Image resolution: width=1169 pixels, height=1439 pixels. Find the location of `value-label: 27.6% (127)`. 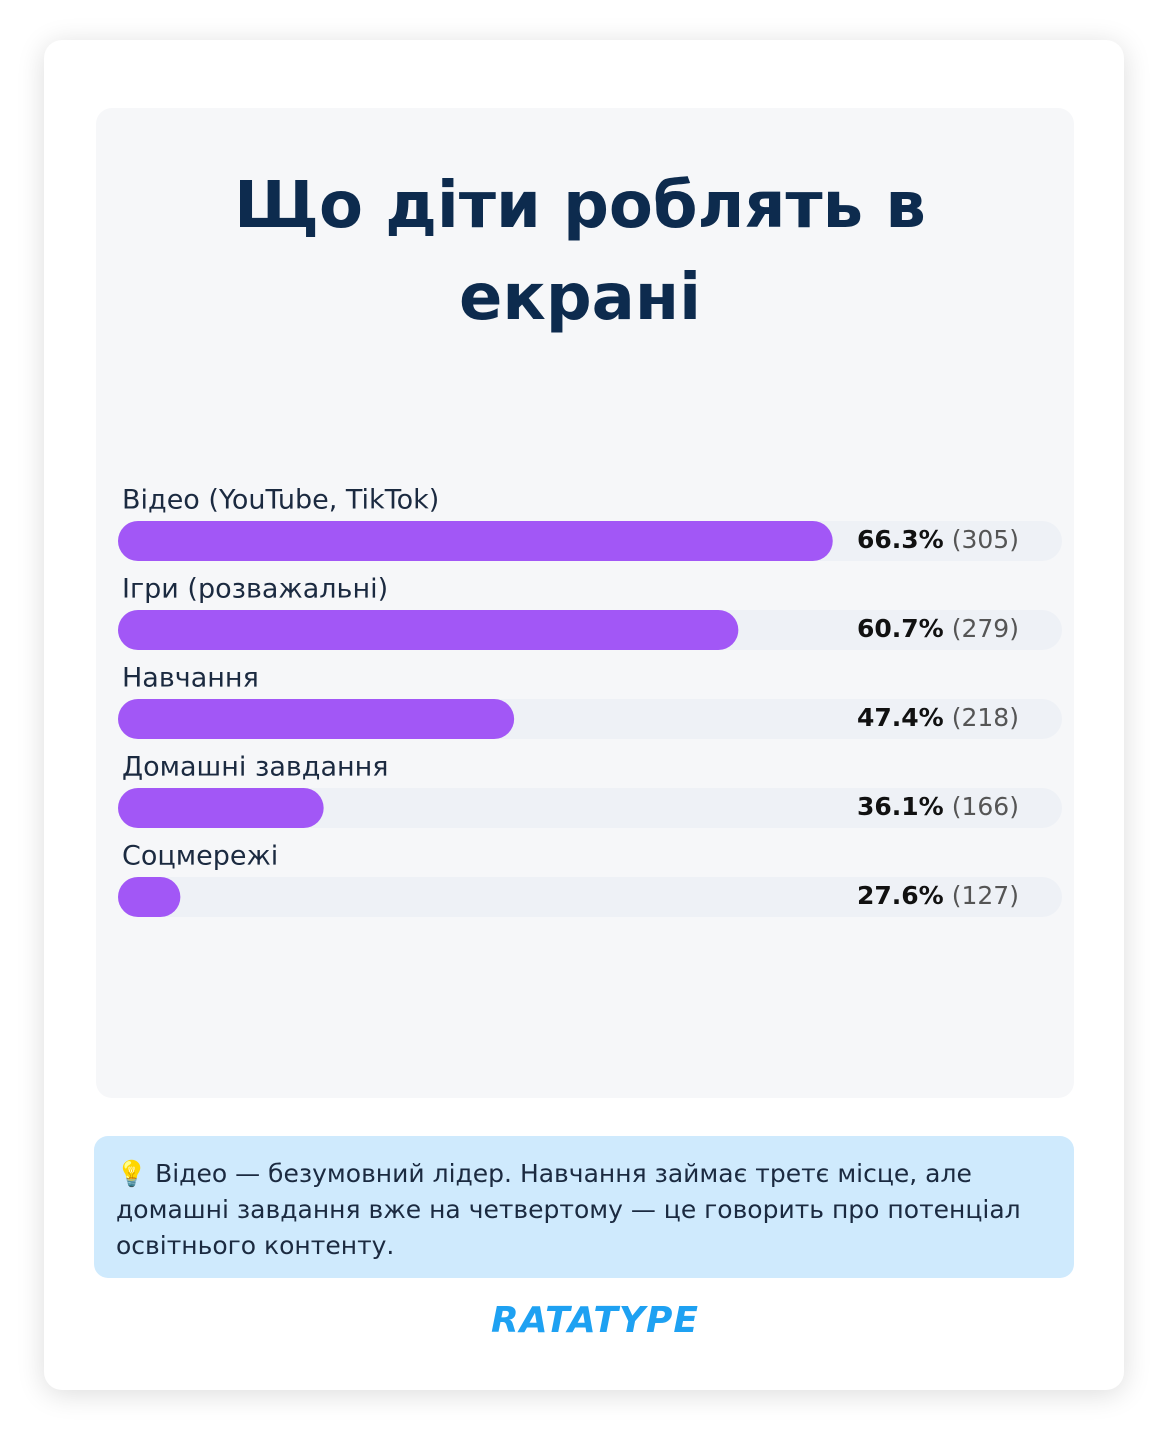

value-label: 27.6% (127) is located at coordinates (938, 895).